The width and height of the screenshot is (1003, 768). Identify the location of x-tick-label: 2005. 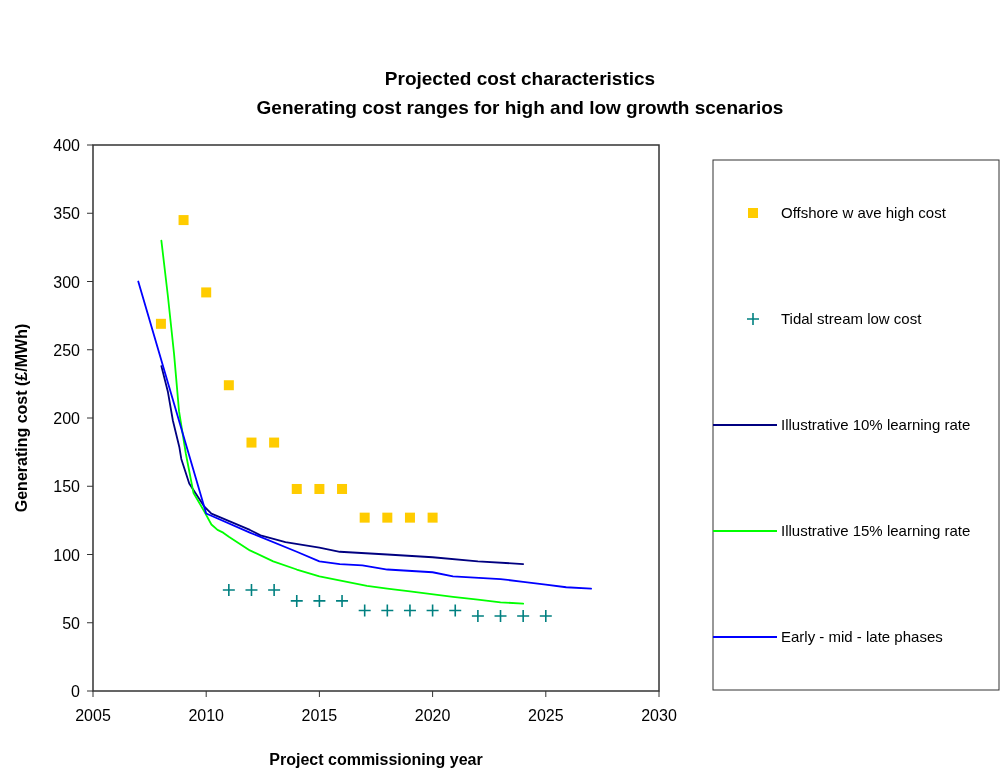
(93, 715).